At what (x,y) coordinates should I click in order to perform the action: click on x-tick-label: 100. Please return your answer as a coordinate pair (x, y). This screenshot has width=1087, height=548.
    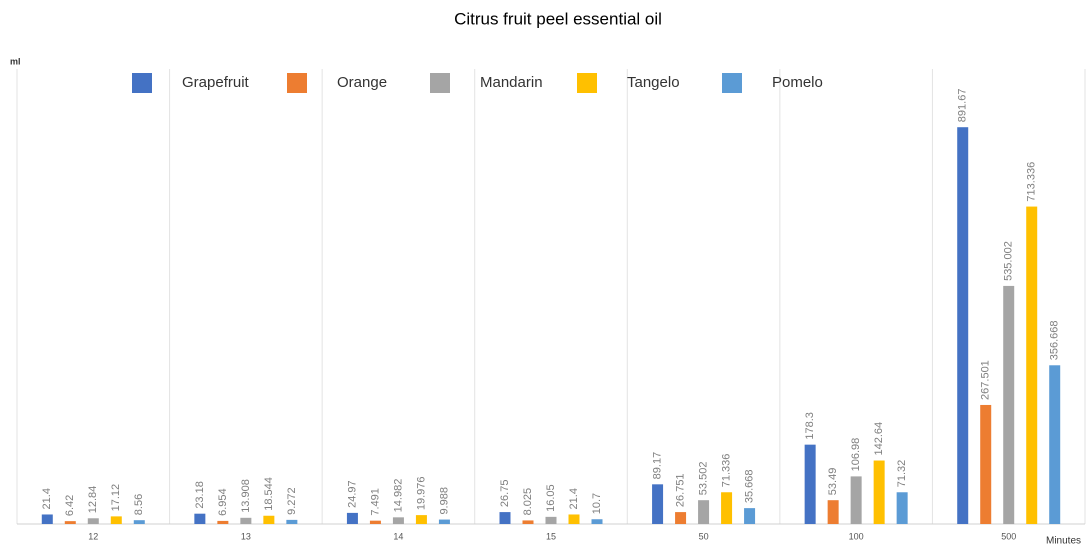
    Looking at the image, I should click on (856, 536).